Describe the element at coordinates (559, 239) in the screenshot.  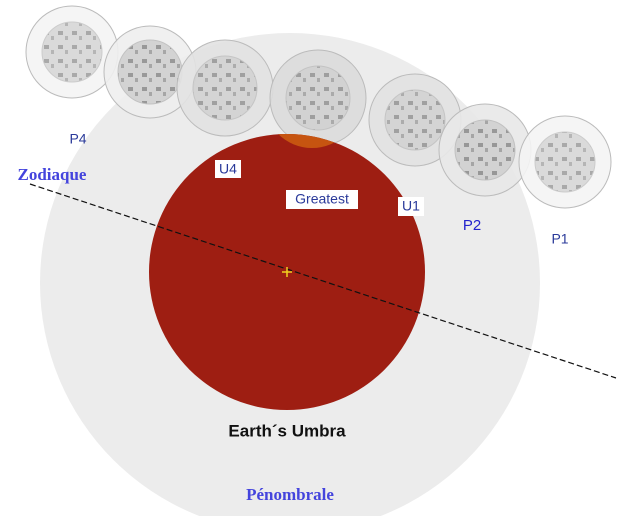
I see `contact-label: P1` at that location.